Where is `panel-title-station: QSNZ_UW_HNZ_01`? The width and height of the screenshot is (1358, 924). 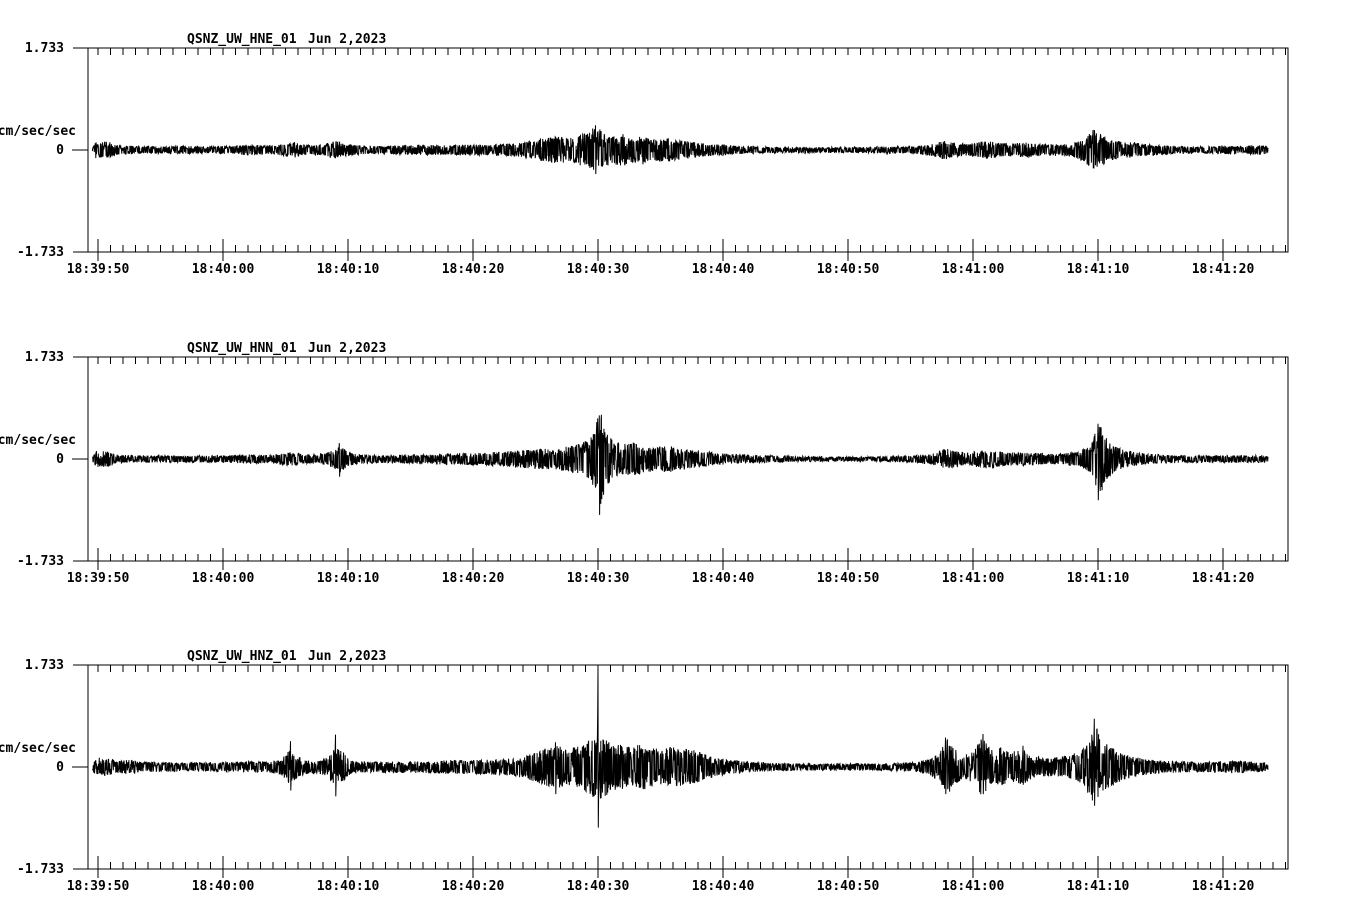 panel-title-station: QSNZ_UW_HNZ_01 is located at coordinates (242, 656).